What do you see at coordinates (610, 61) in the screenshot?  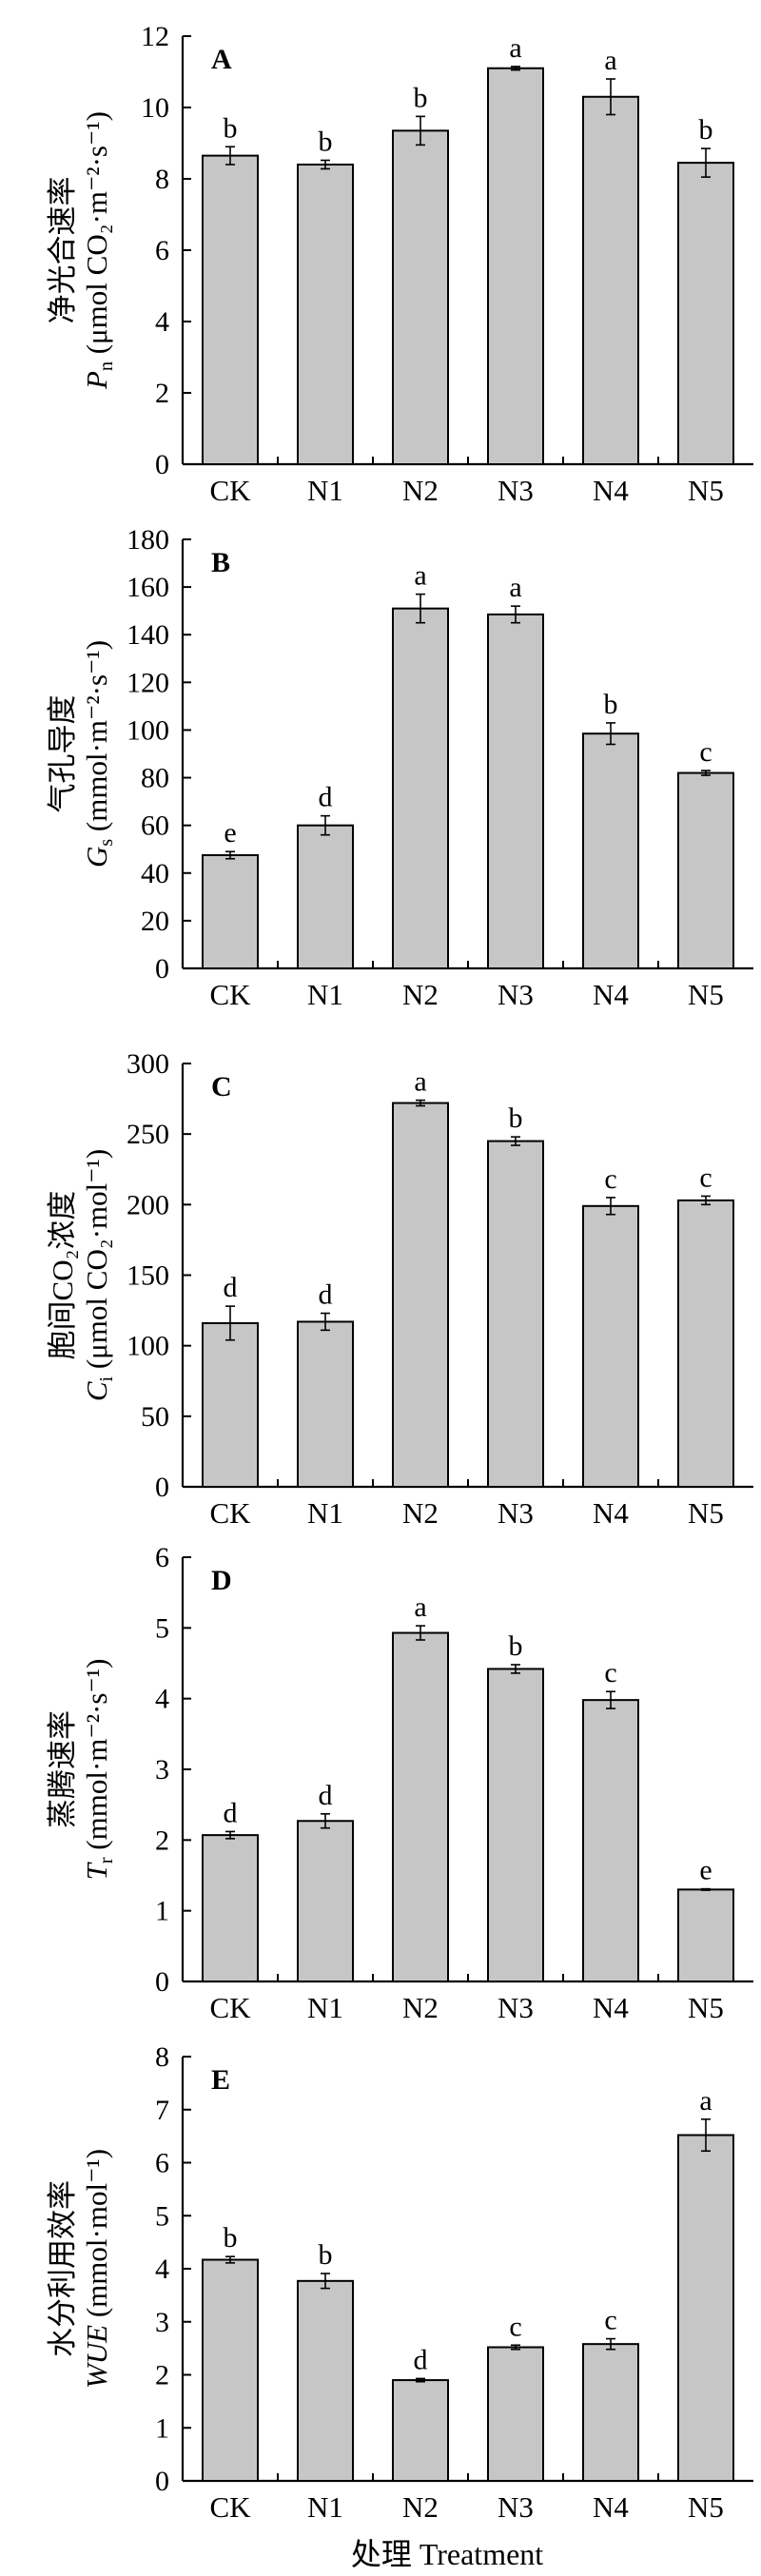 I see `panel-a-significance-label: a` at bounding box center [610, 61].